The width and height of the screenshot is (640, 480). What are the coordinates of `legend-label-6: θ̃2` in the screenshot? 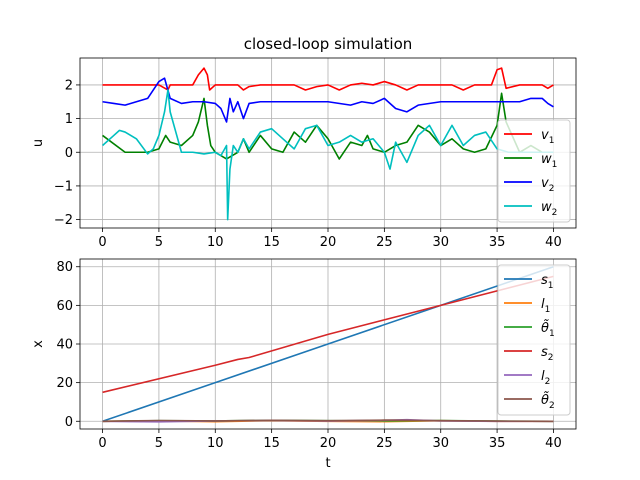 It's located at (548, 401).